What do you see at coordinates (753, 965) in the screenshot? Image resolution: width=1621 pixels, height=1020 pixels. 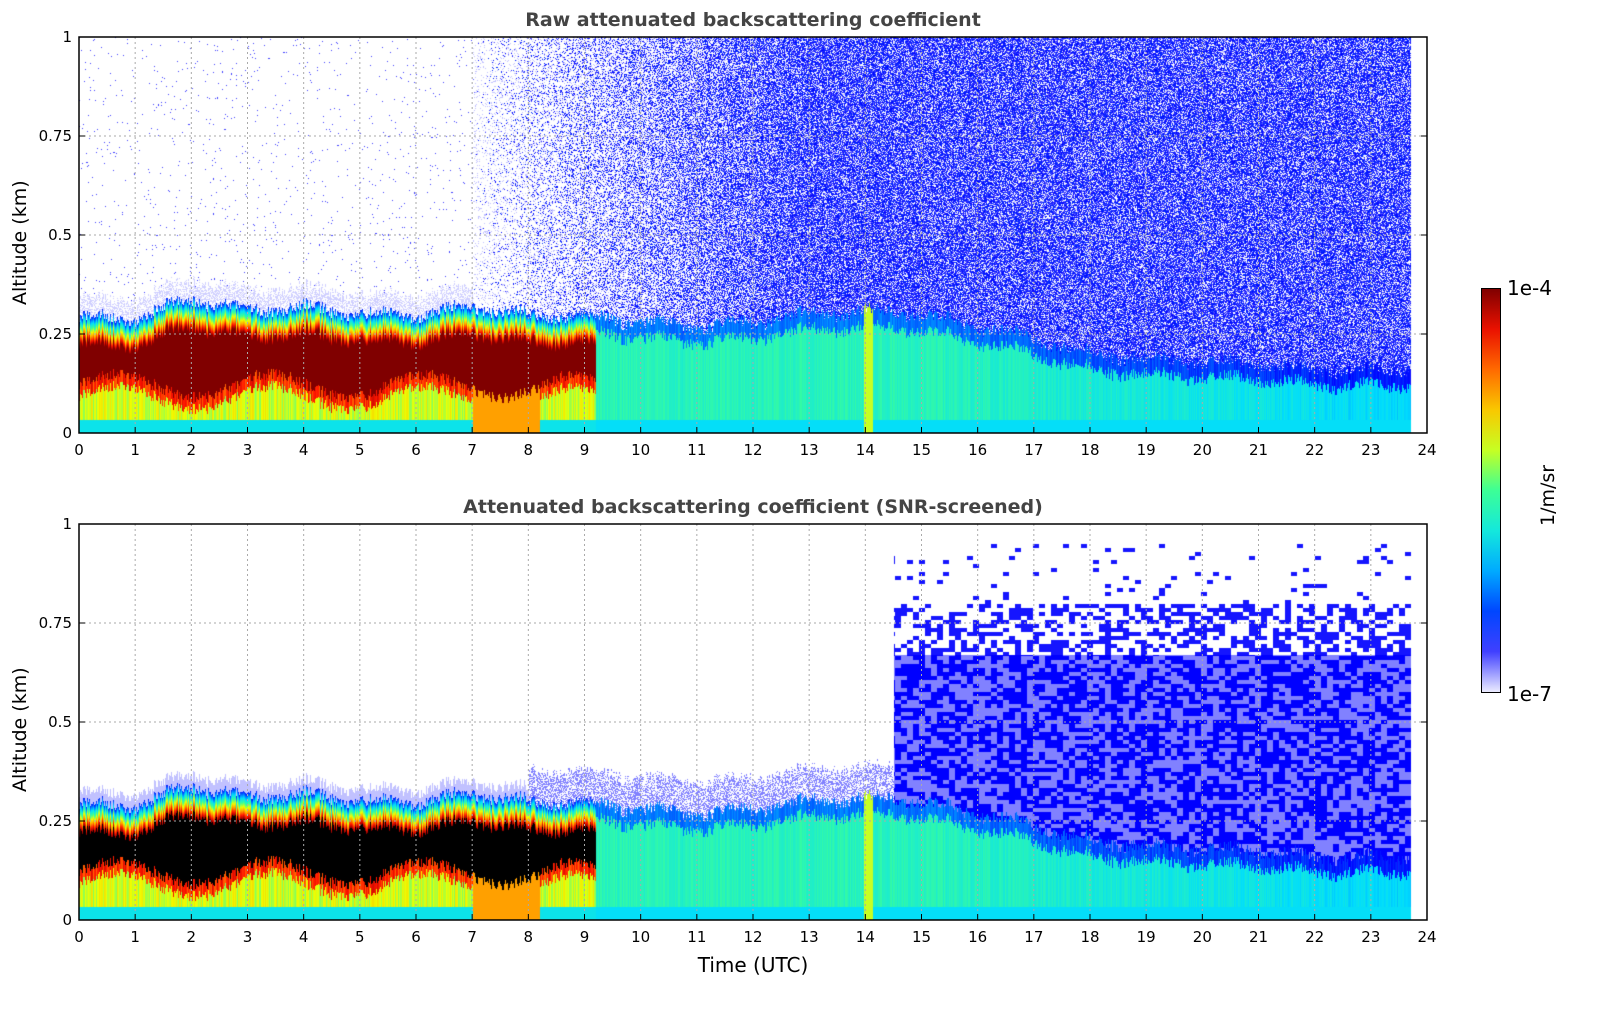 I see `x-axis-label: Time (UTC)` at bounding box center [753, 965].